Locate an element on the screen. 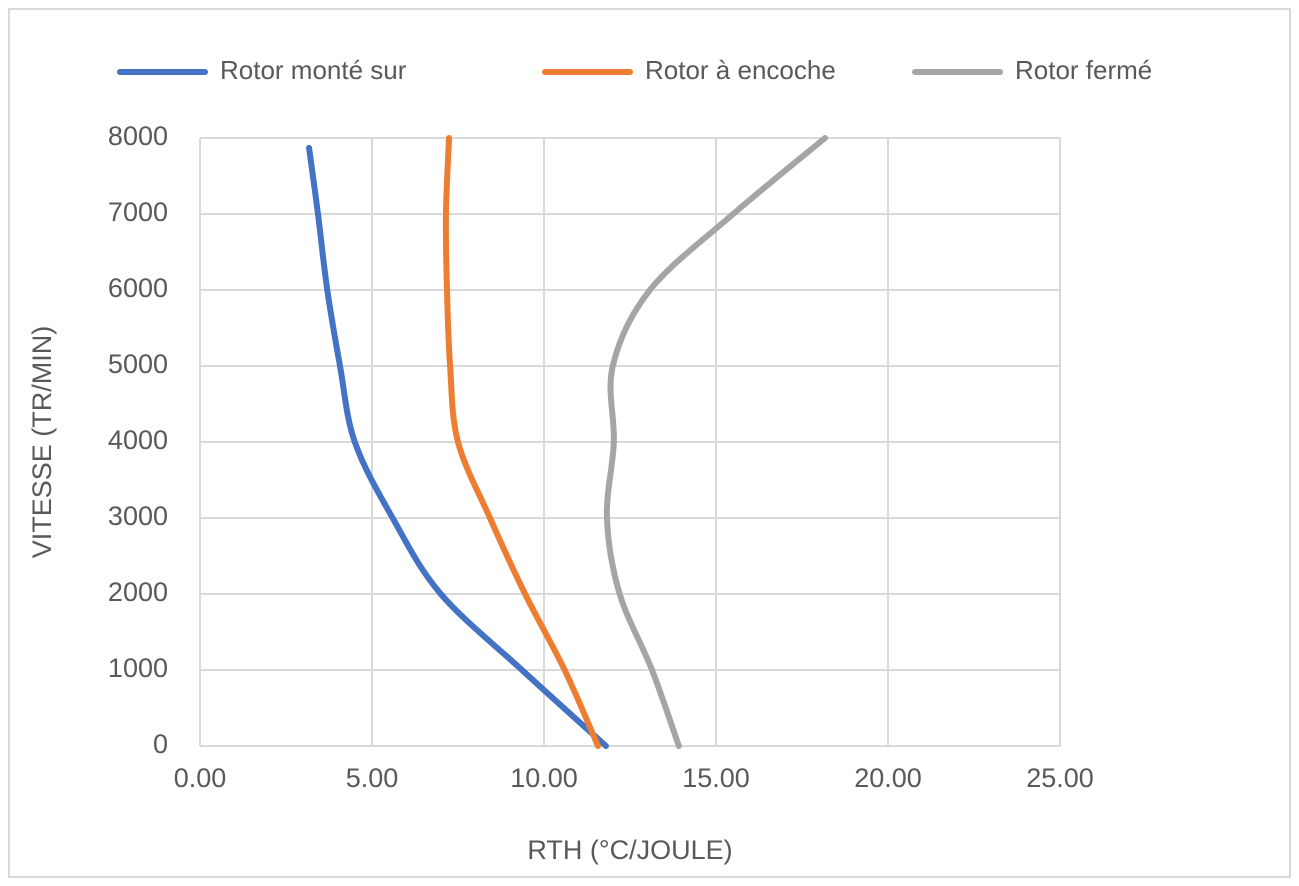 This screenshot has width=1299, height=886. legend-label: Rotor fermé is located at coordinates (1083, 70).